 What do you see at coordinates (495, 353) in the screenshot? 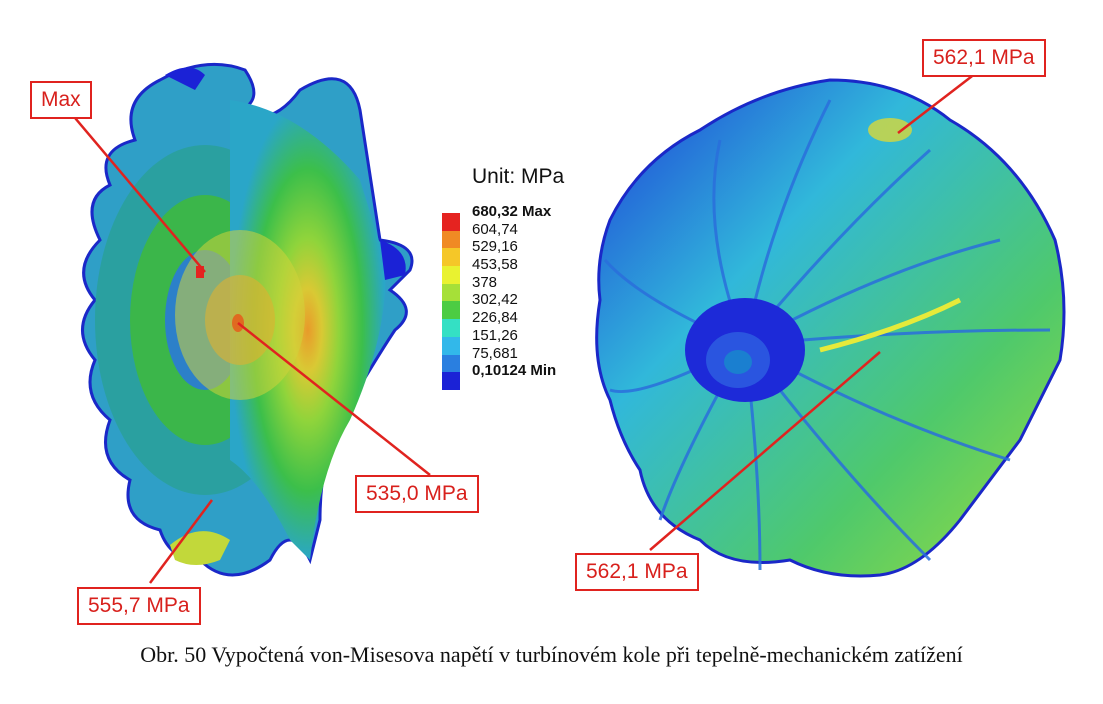
I see `legend-level: 75,681` at bounding box center [495, 353].